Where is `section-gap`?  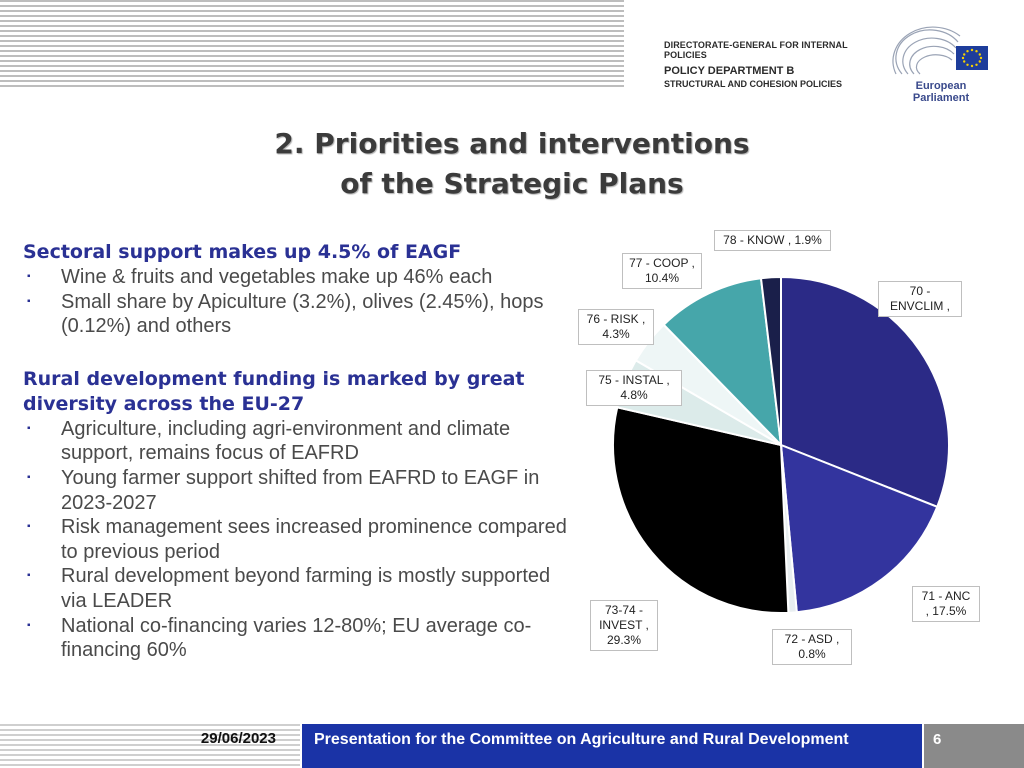 section-gap is located at coordinates (295, 353).